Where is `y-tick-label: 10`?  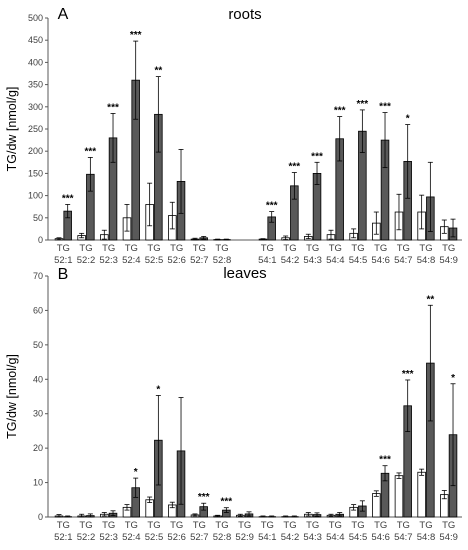 y-tick-label: 10 is located at coordinates (38, 483).